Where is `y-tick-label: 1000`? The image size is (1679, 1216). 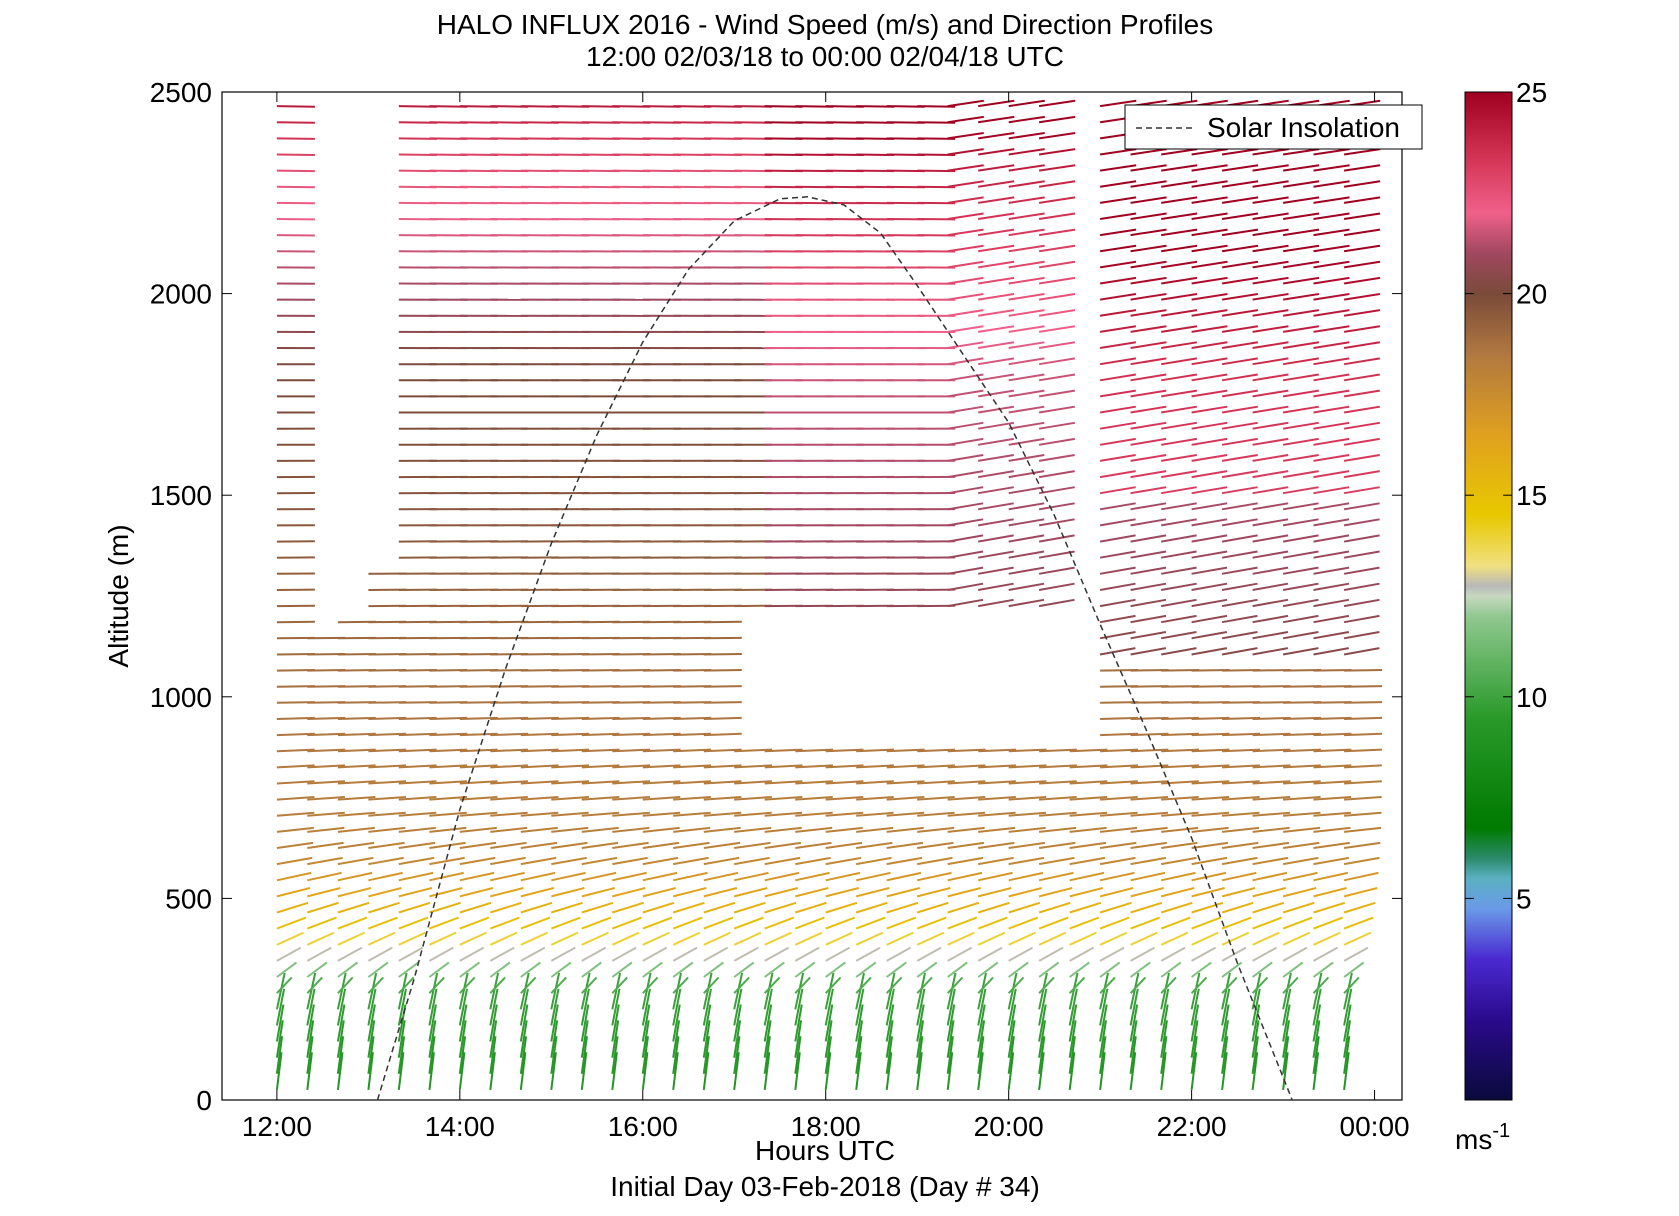
y-tick-label: 1000 is located at coordinates (181, 697).